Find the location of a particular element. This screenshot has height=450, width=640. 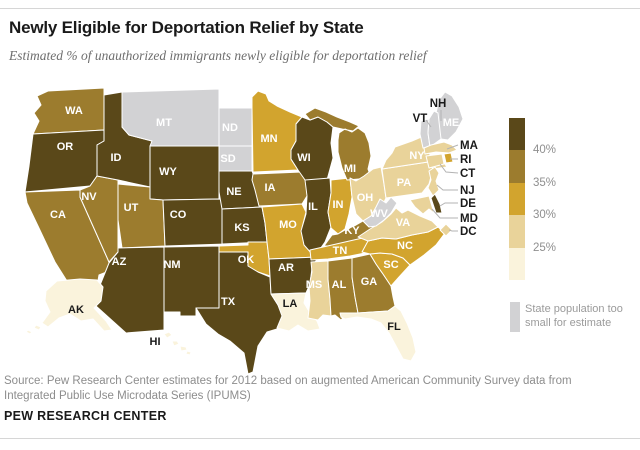

state-HI is located at coordinates (177, 343).